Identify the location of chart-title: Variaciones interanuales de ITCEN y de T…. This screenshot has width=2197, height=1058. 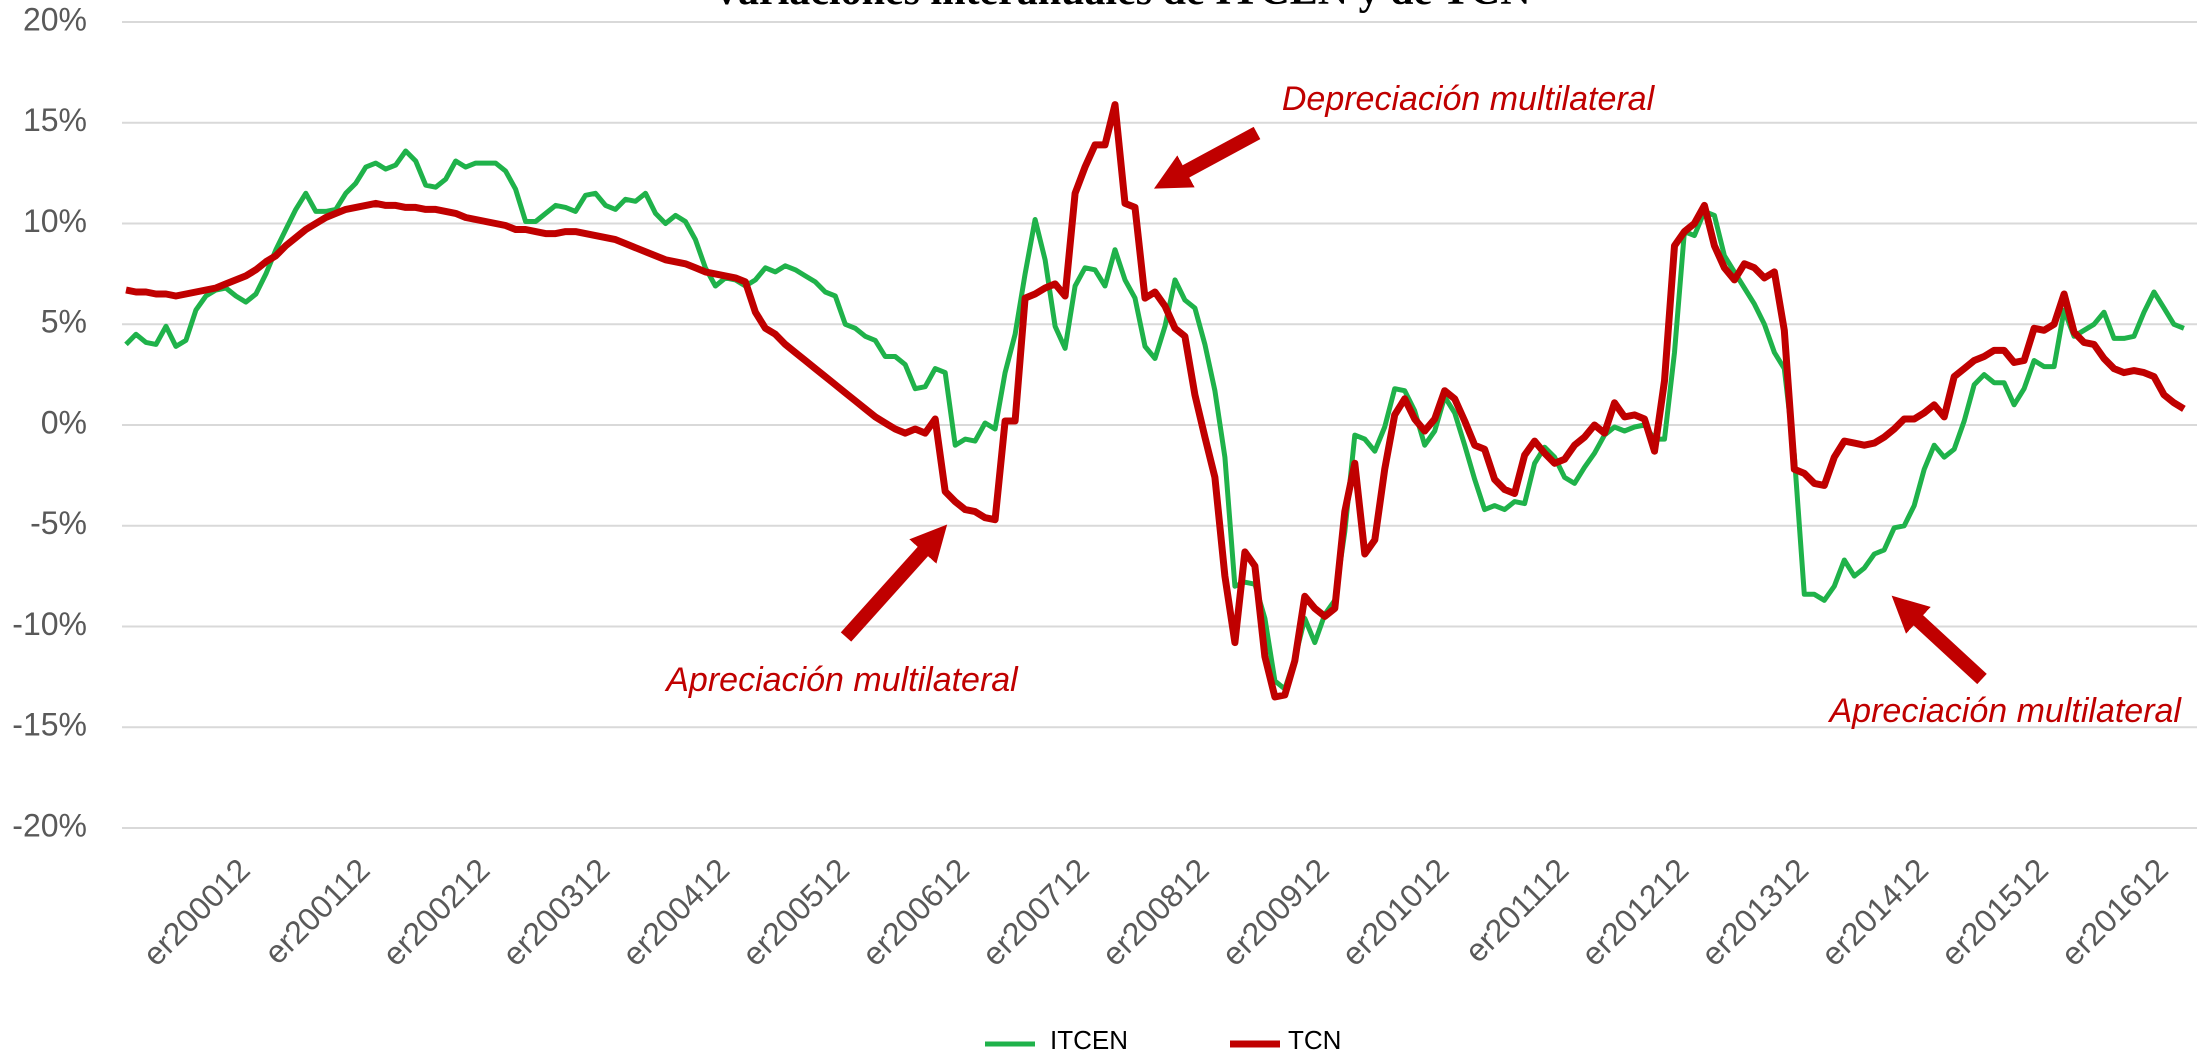
(1120, 7).